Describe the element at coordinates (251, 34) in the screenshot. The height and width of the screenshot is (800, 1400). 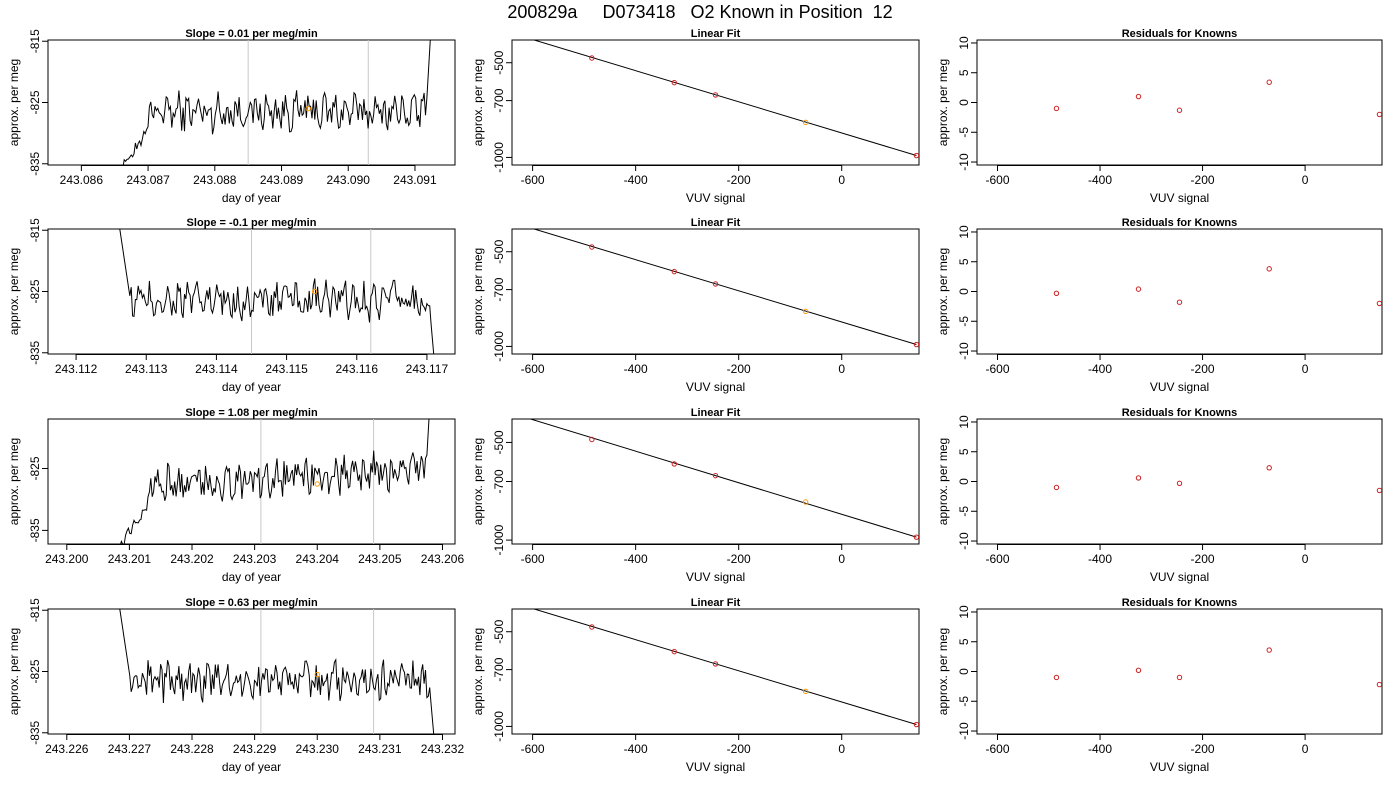
I see `panel-title: Slope = 0.01 per meg/min` at that location.